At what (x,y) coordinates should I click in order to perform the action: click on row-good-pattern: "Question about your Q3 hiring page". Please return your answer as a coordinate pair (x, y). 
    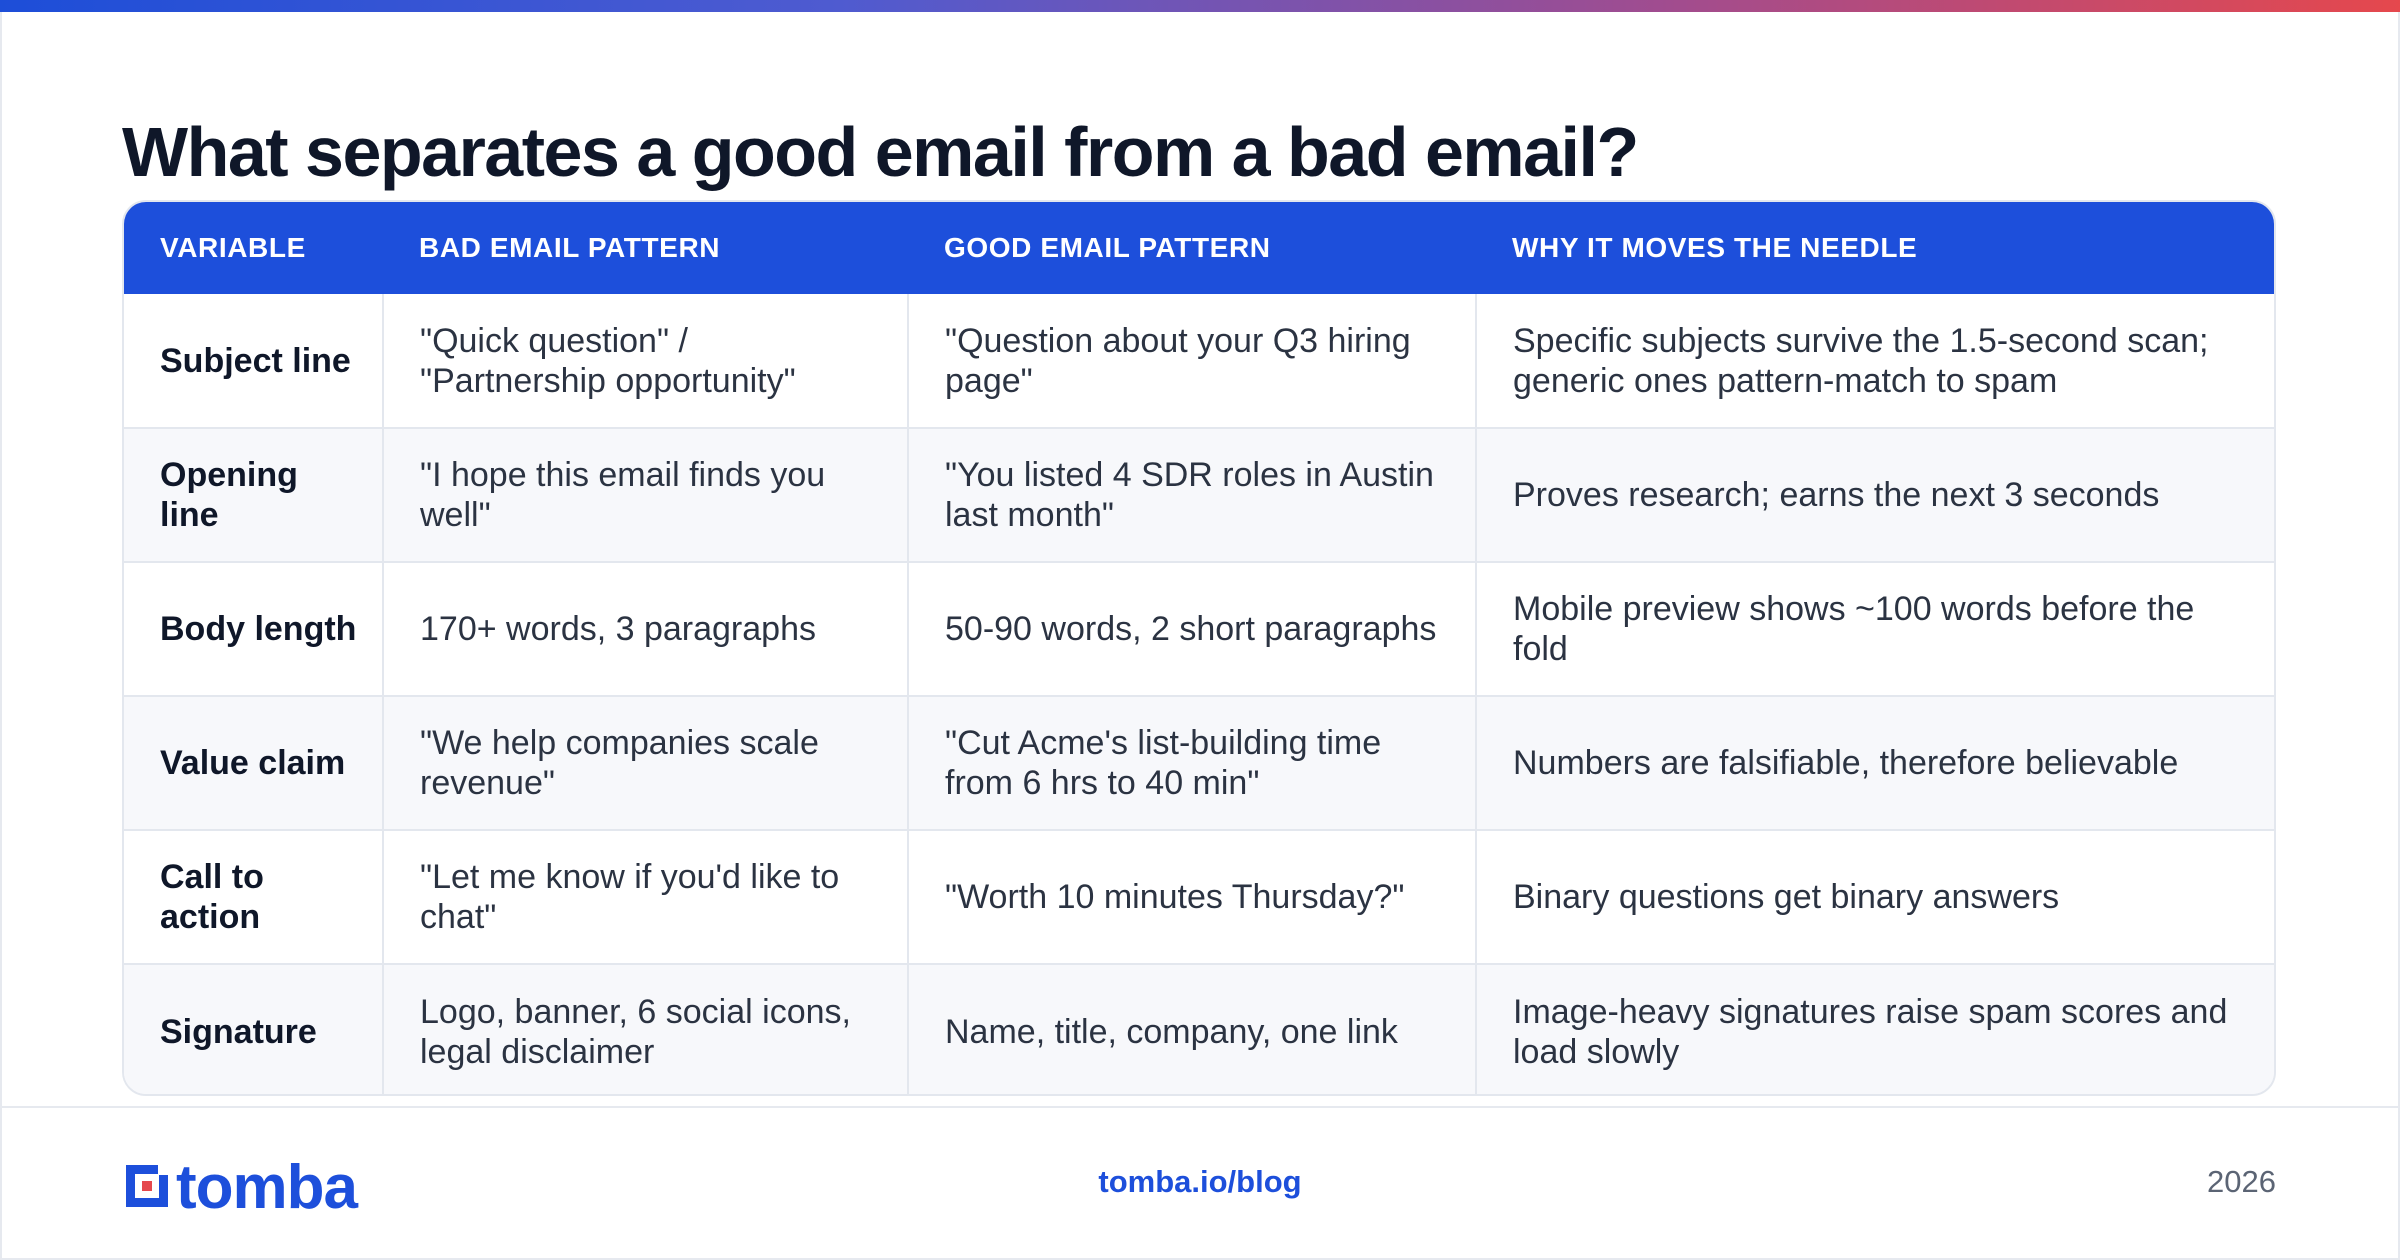
    Looking at the image, I should click on (1191, 361).